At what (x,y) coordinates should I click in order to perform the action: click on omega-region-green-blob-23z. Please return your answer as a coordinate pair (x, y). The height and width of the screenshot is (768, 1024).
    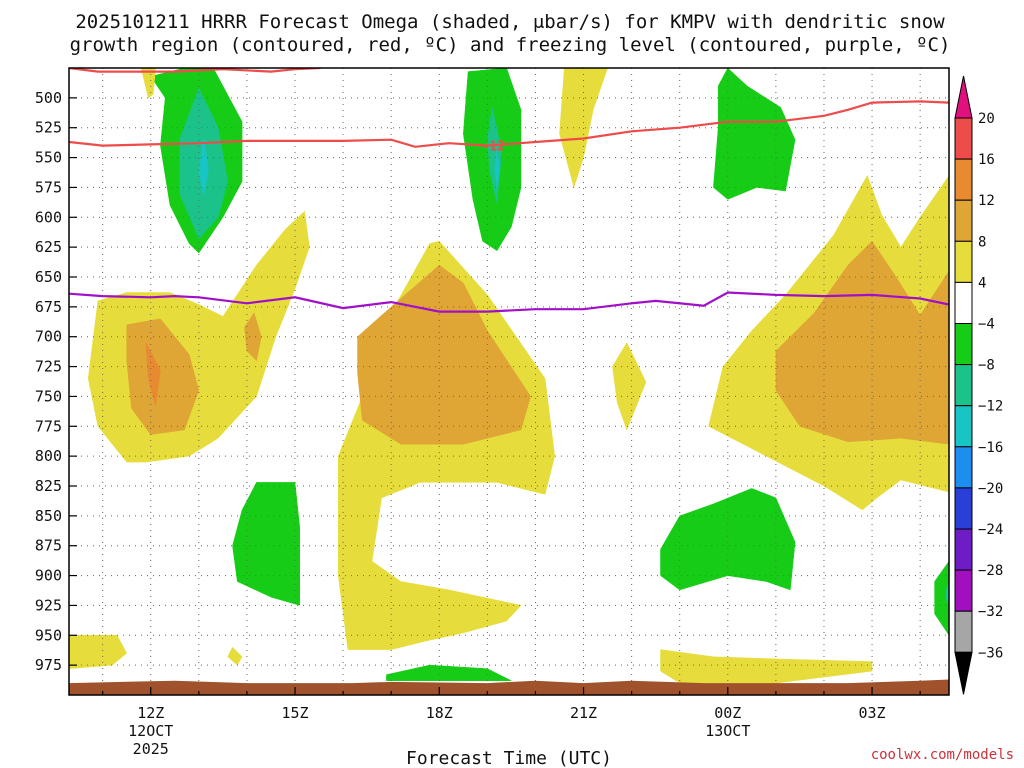
    Looking at the image, I should click on (728, 539).